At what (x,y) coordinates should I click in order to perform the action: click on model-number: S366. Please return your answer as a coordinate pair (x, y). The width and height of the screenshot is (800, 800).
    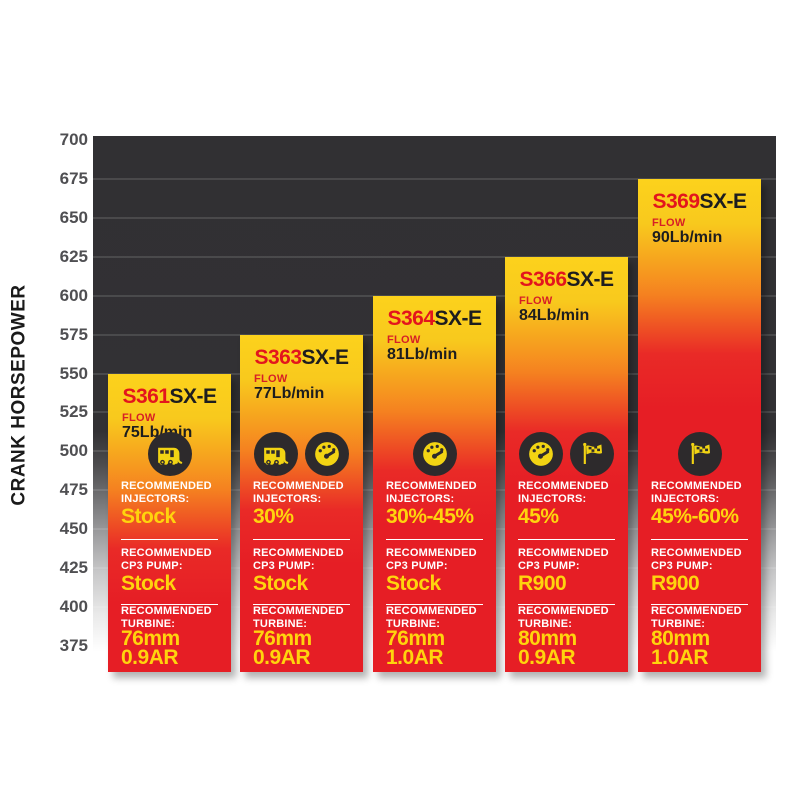
    Looking at the image, I should click on (543, 279).